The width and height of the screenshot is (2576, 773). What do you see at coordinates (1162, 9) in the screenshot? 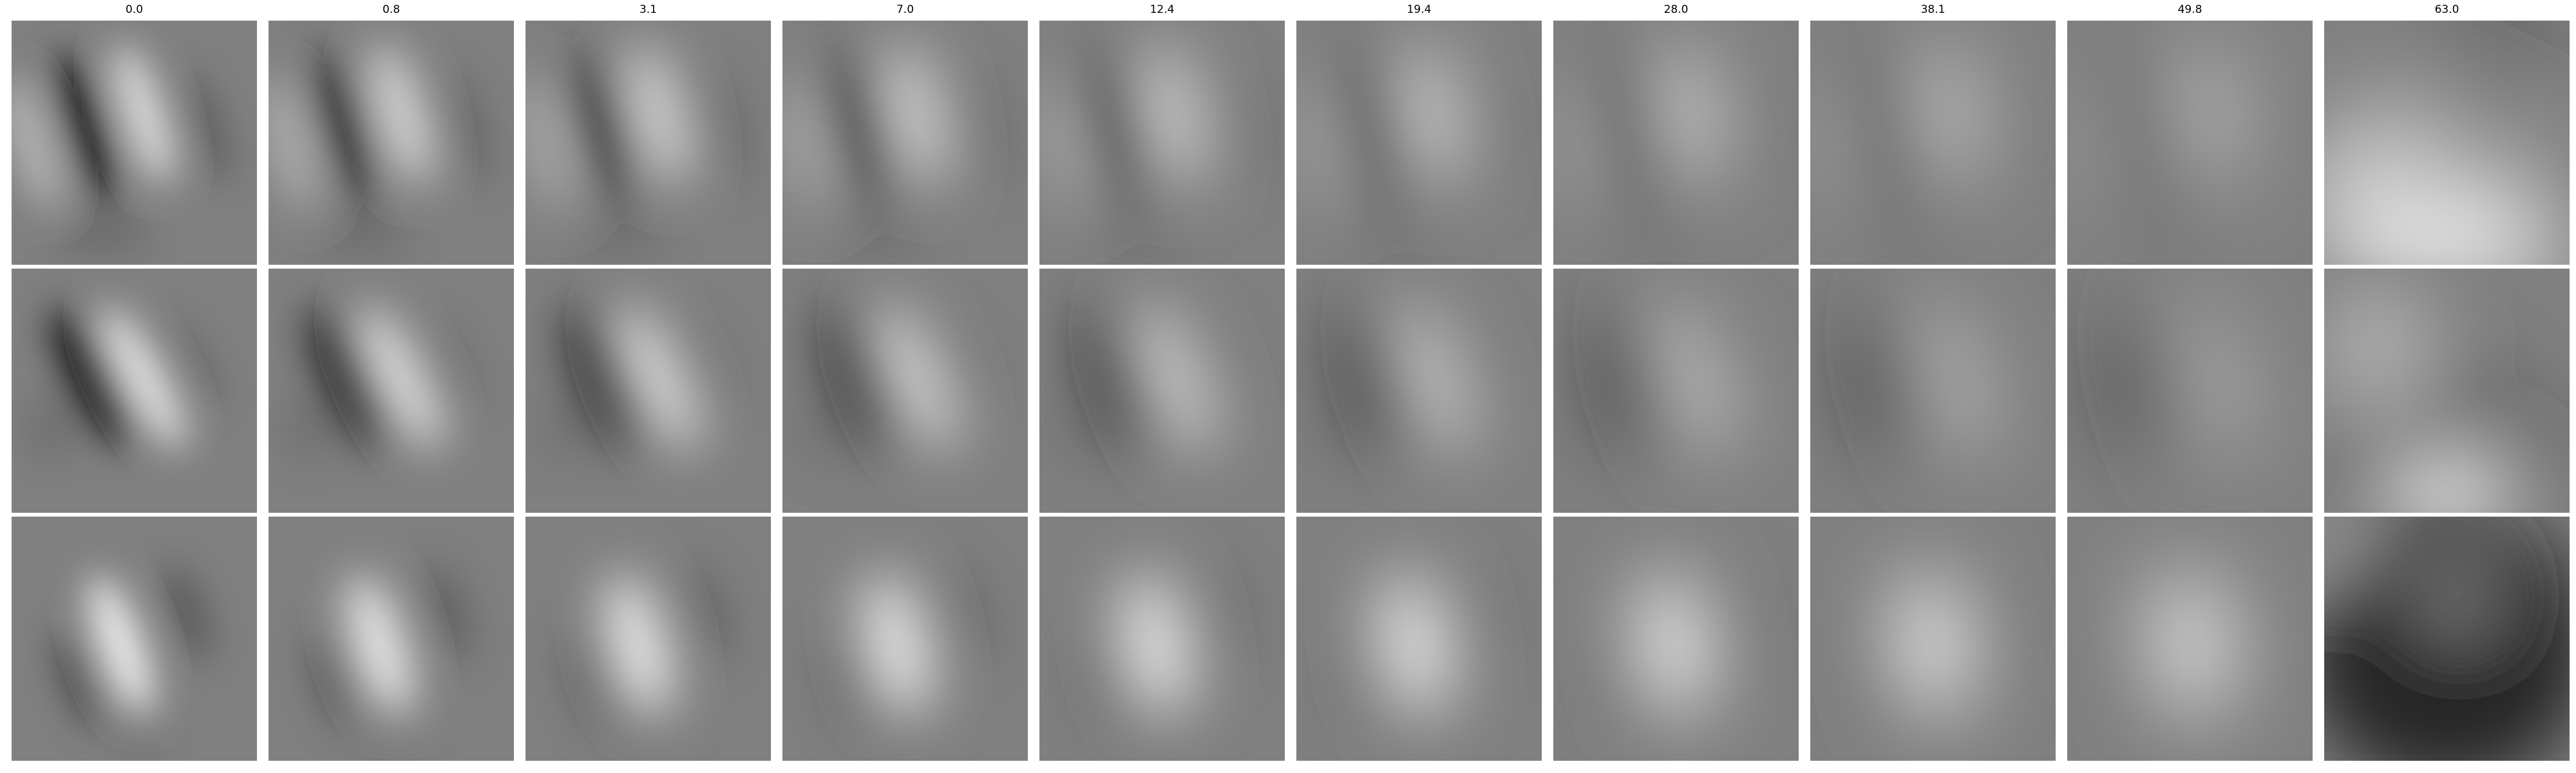
I see `column-title: 12.4` at bounding box center [1162, 9].